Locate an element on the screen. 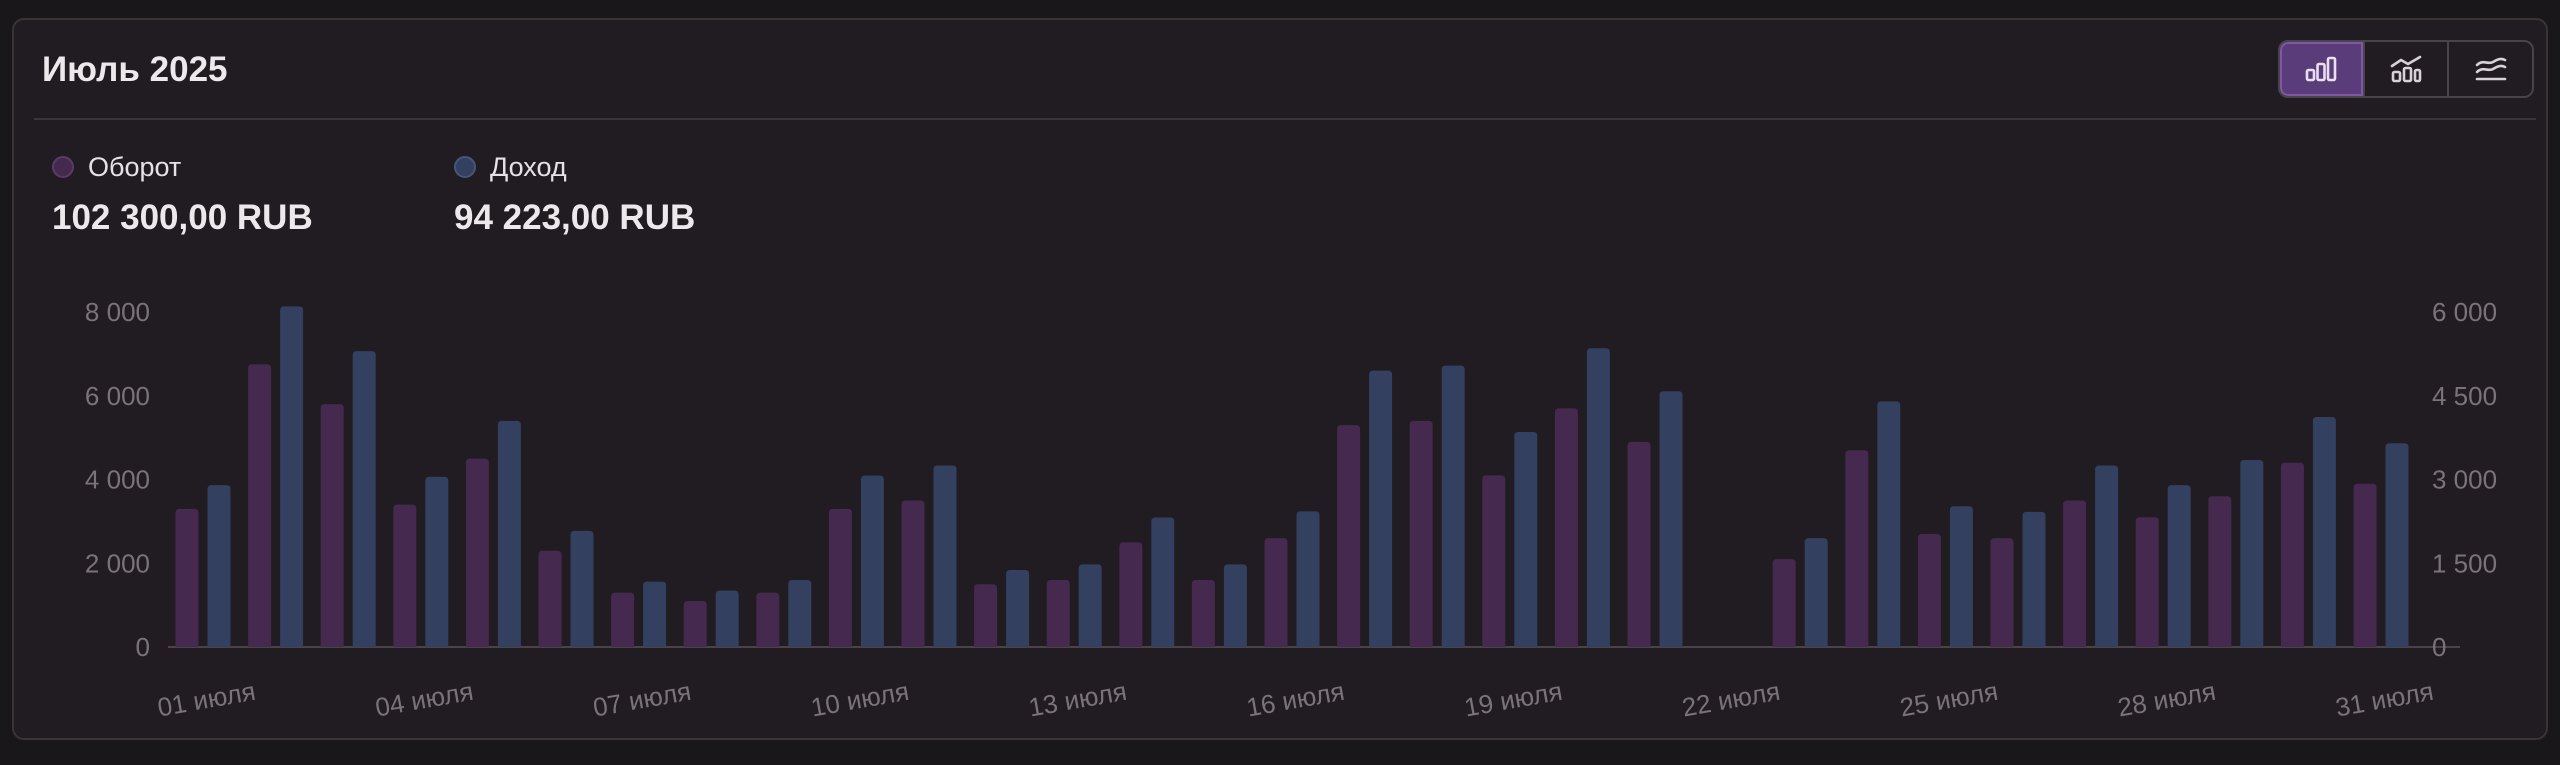  legend-value-turnover: 102 300,00 RUB is located at coordinates (182, 217).